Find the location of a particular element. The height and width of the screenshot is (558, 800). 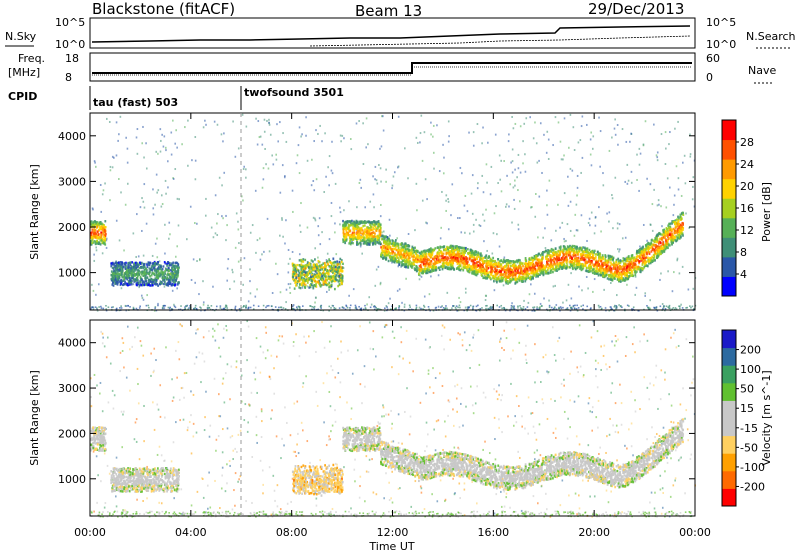

freq-label-line1: Freq. is located at coordinates (31, 58).